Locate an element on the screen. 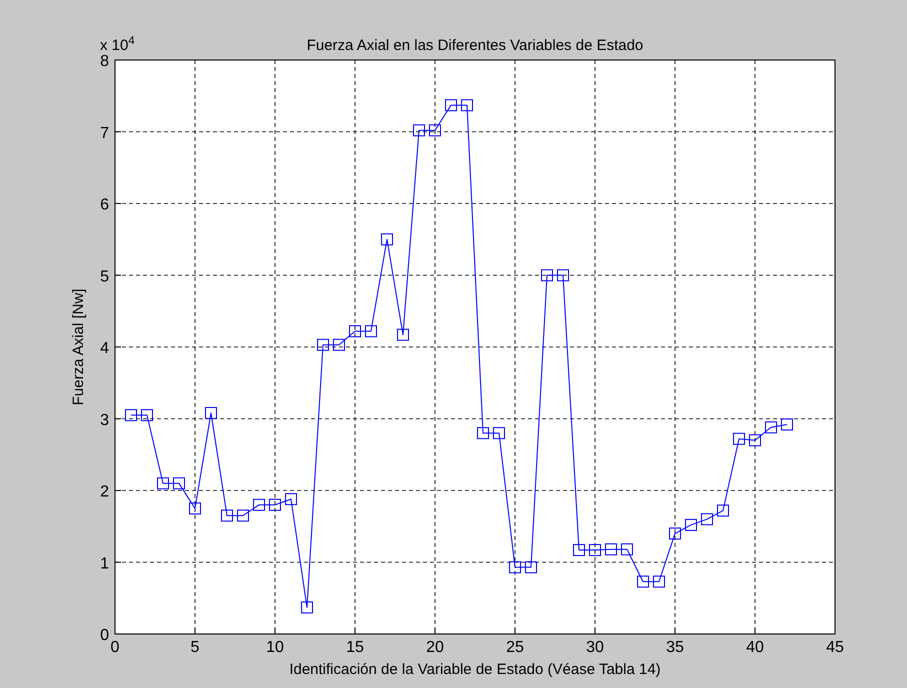 This screenshot has width=907, height=688. y-tick-label: 3 is located at coordinates (105, 420).